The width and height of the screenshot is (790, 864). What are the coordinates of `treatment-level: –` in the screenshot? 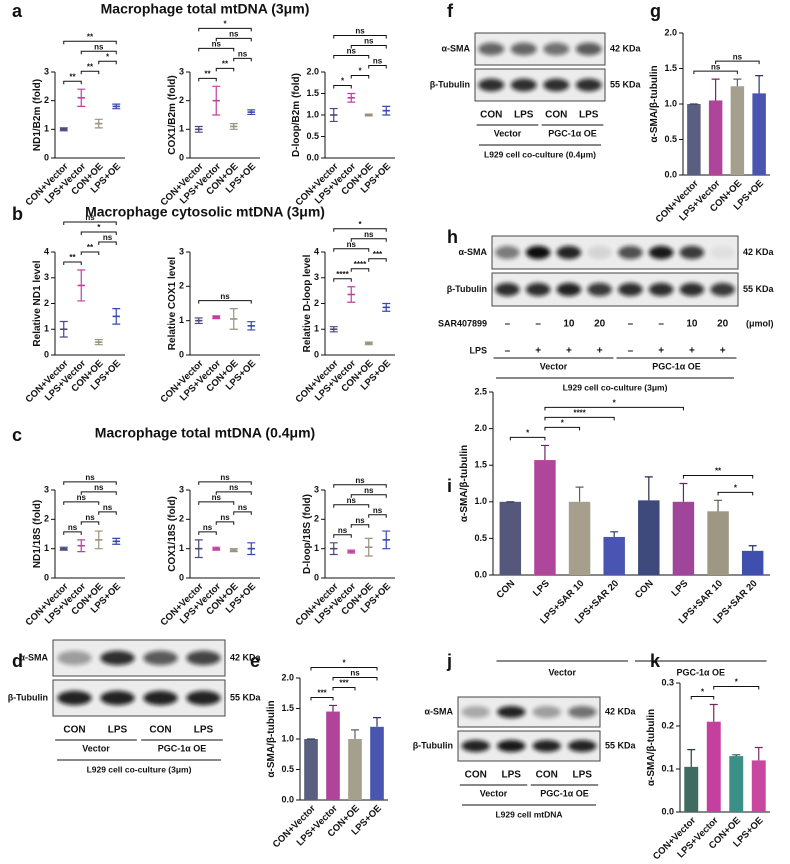 It's located at (631, 351).